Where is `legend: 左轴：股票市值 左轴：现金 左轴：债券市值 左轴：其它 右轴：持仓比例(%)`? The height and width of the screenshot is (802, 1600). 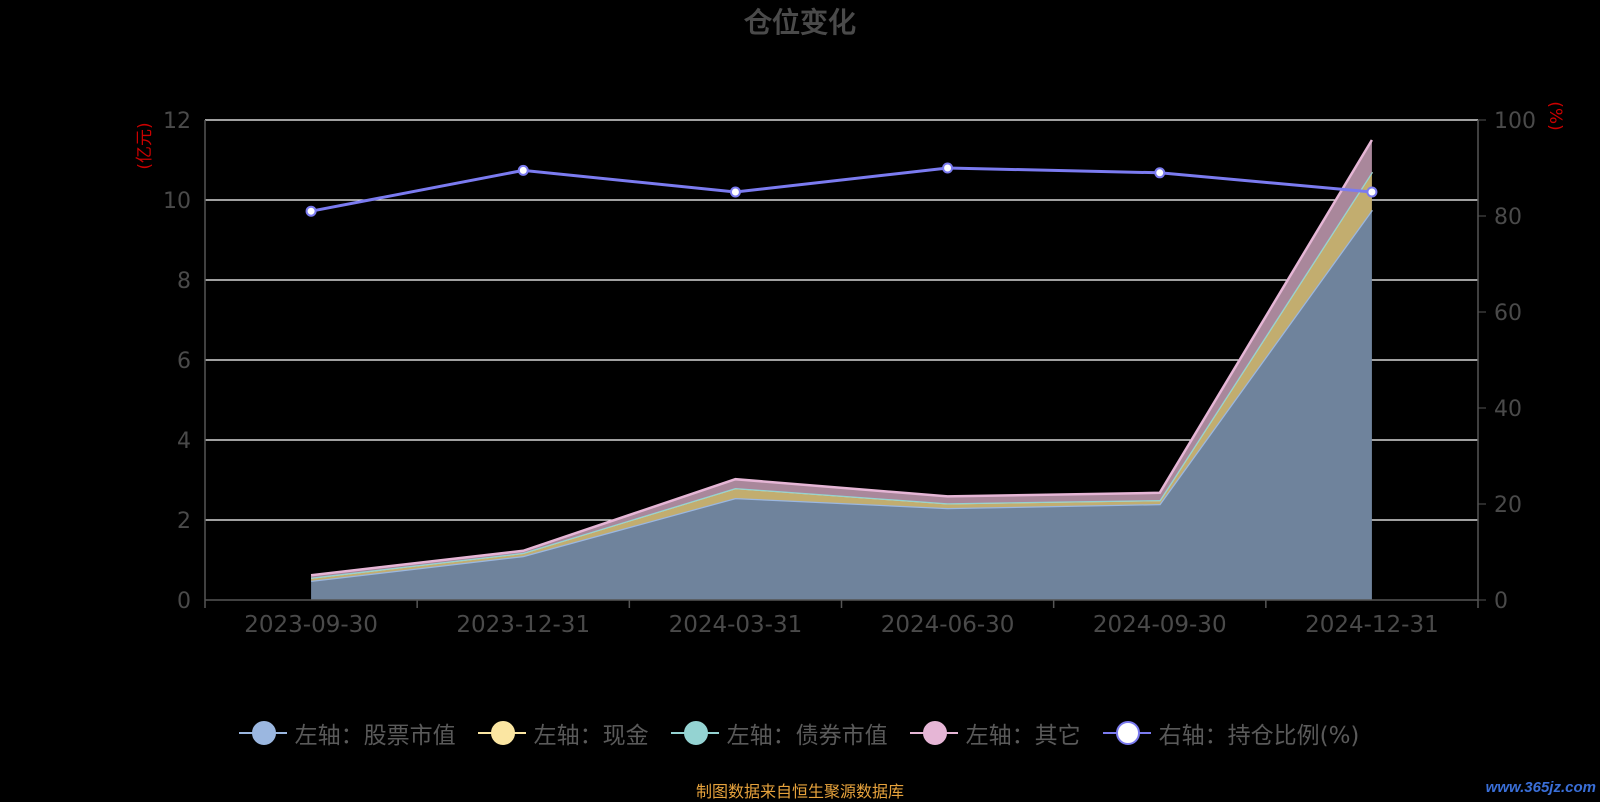 legend: 左轴：股票市值 左轴：现金 左轴：债券市值 左轴：其它 右轴：持仓比例(%) is located at coordinates (800, 733).